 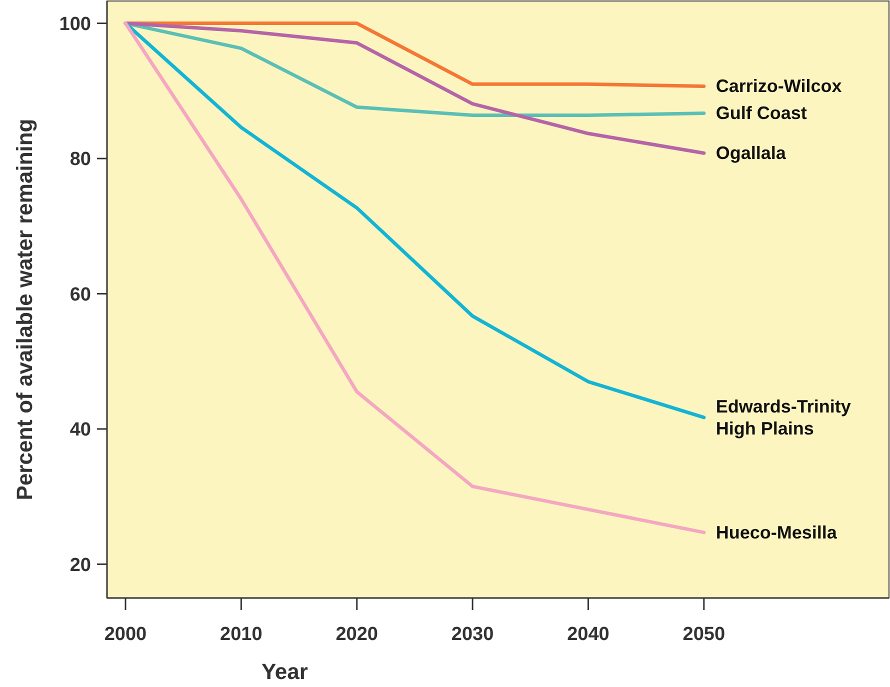 What do you see at coordinates (75, 24) in the screenshot?
I see `y-tick-label: 100` at bounding box center [75, 24].